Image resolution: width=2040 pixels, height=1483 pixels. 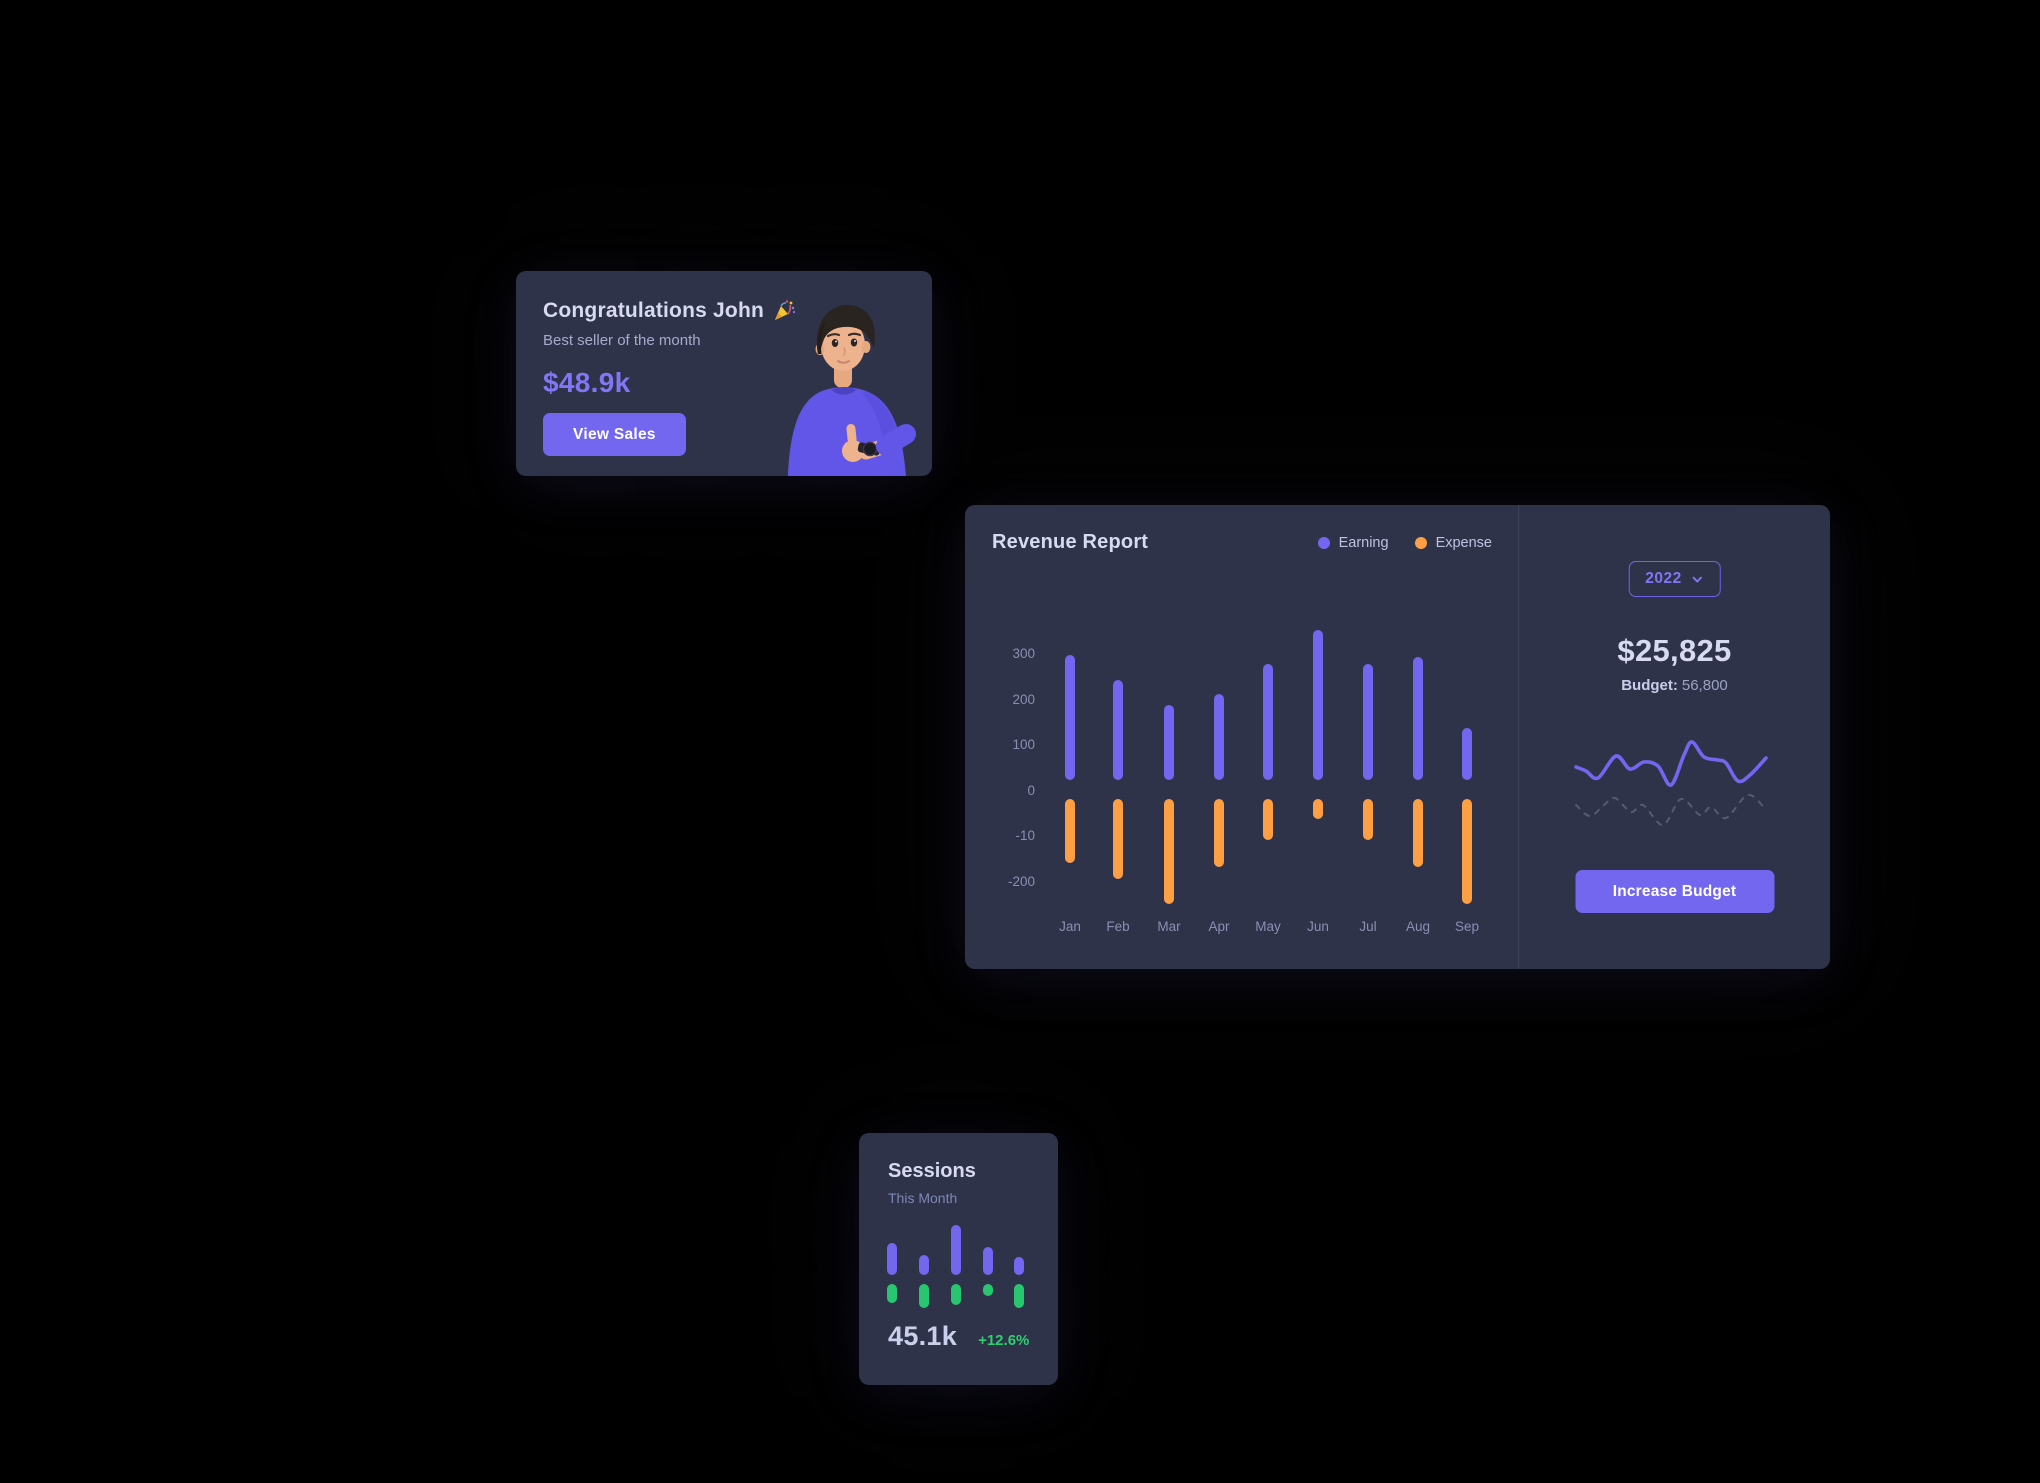 What do you see at coordinates (1363, 543) in the screenshot?
I see `earning-legend-label: Earning` at bounding box center [1363, 543].